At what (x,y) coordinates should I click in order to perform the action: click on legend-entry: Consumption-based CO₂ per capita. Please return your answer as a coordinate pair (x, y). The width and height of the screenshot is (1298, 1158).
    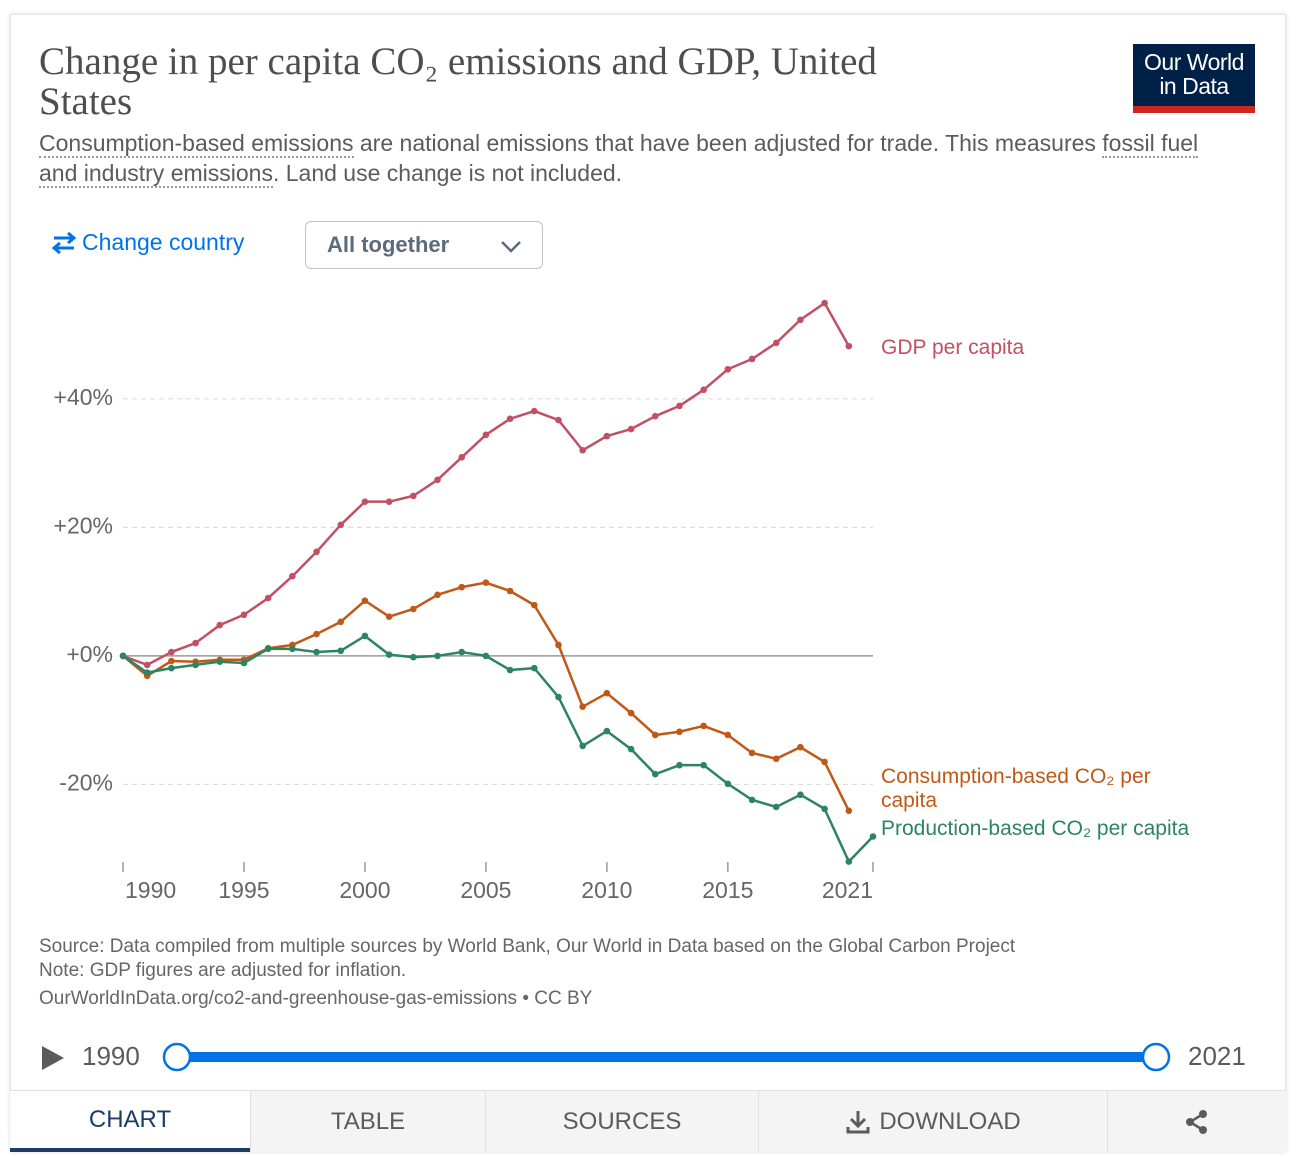
    Looking at the image, I should click on (1016, 788).